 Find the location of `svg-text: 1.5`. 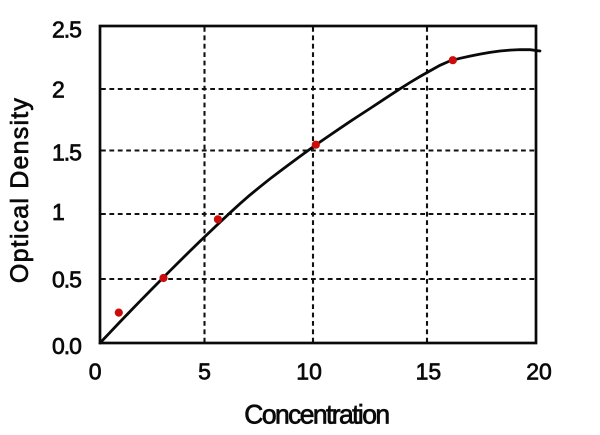

svg-text: 1.5 is located at coordinates (66, 153).